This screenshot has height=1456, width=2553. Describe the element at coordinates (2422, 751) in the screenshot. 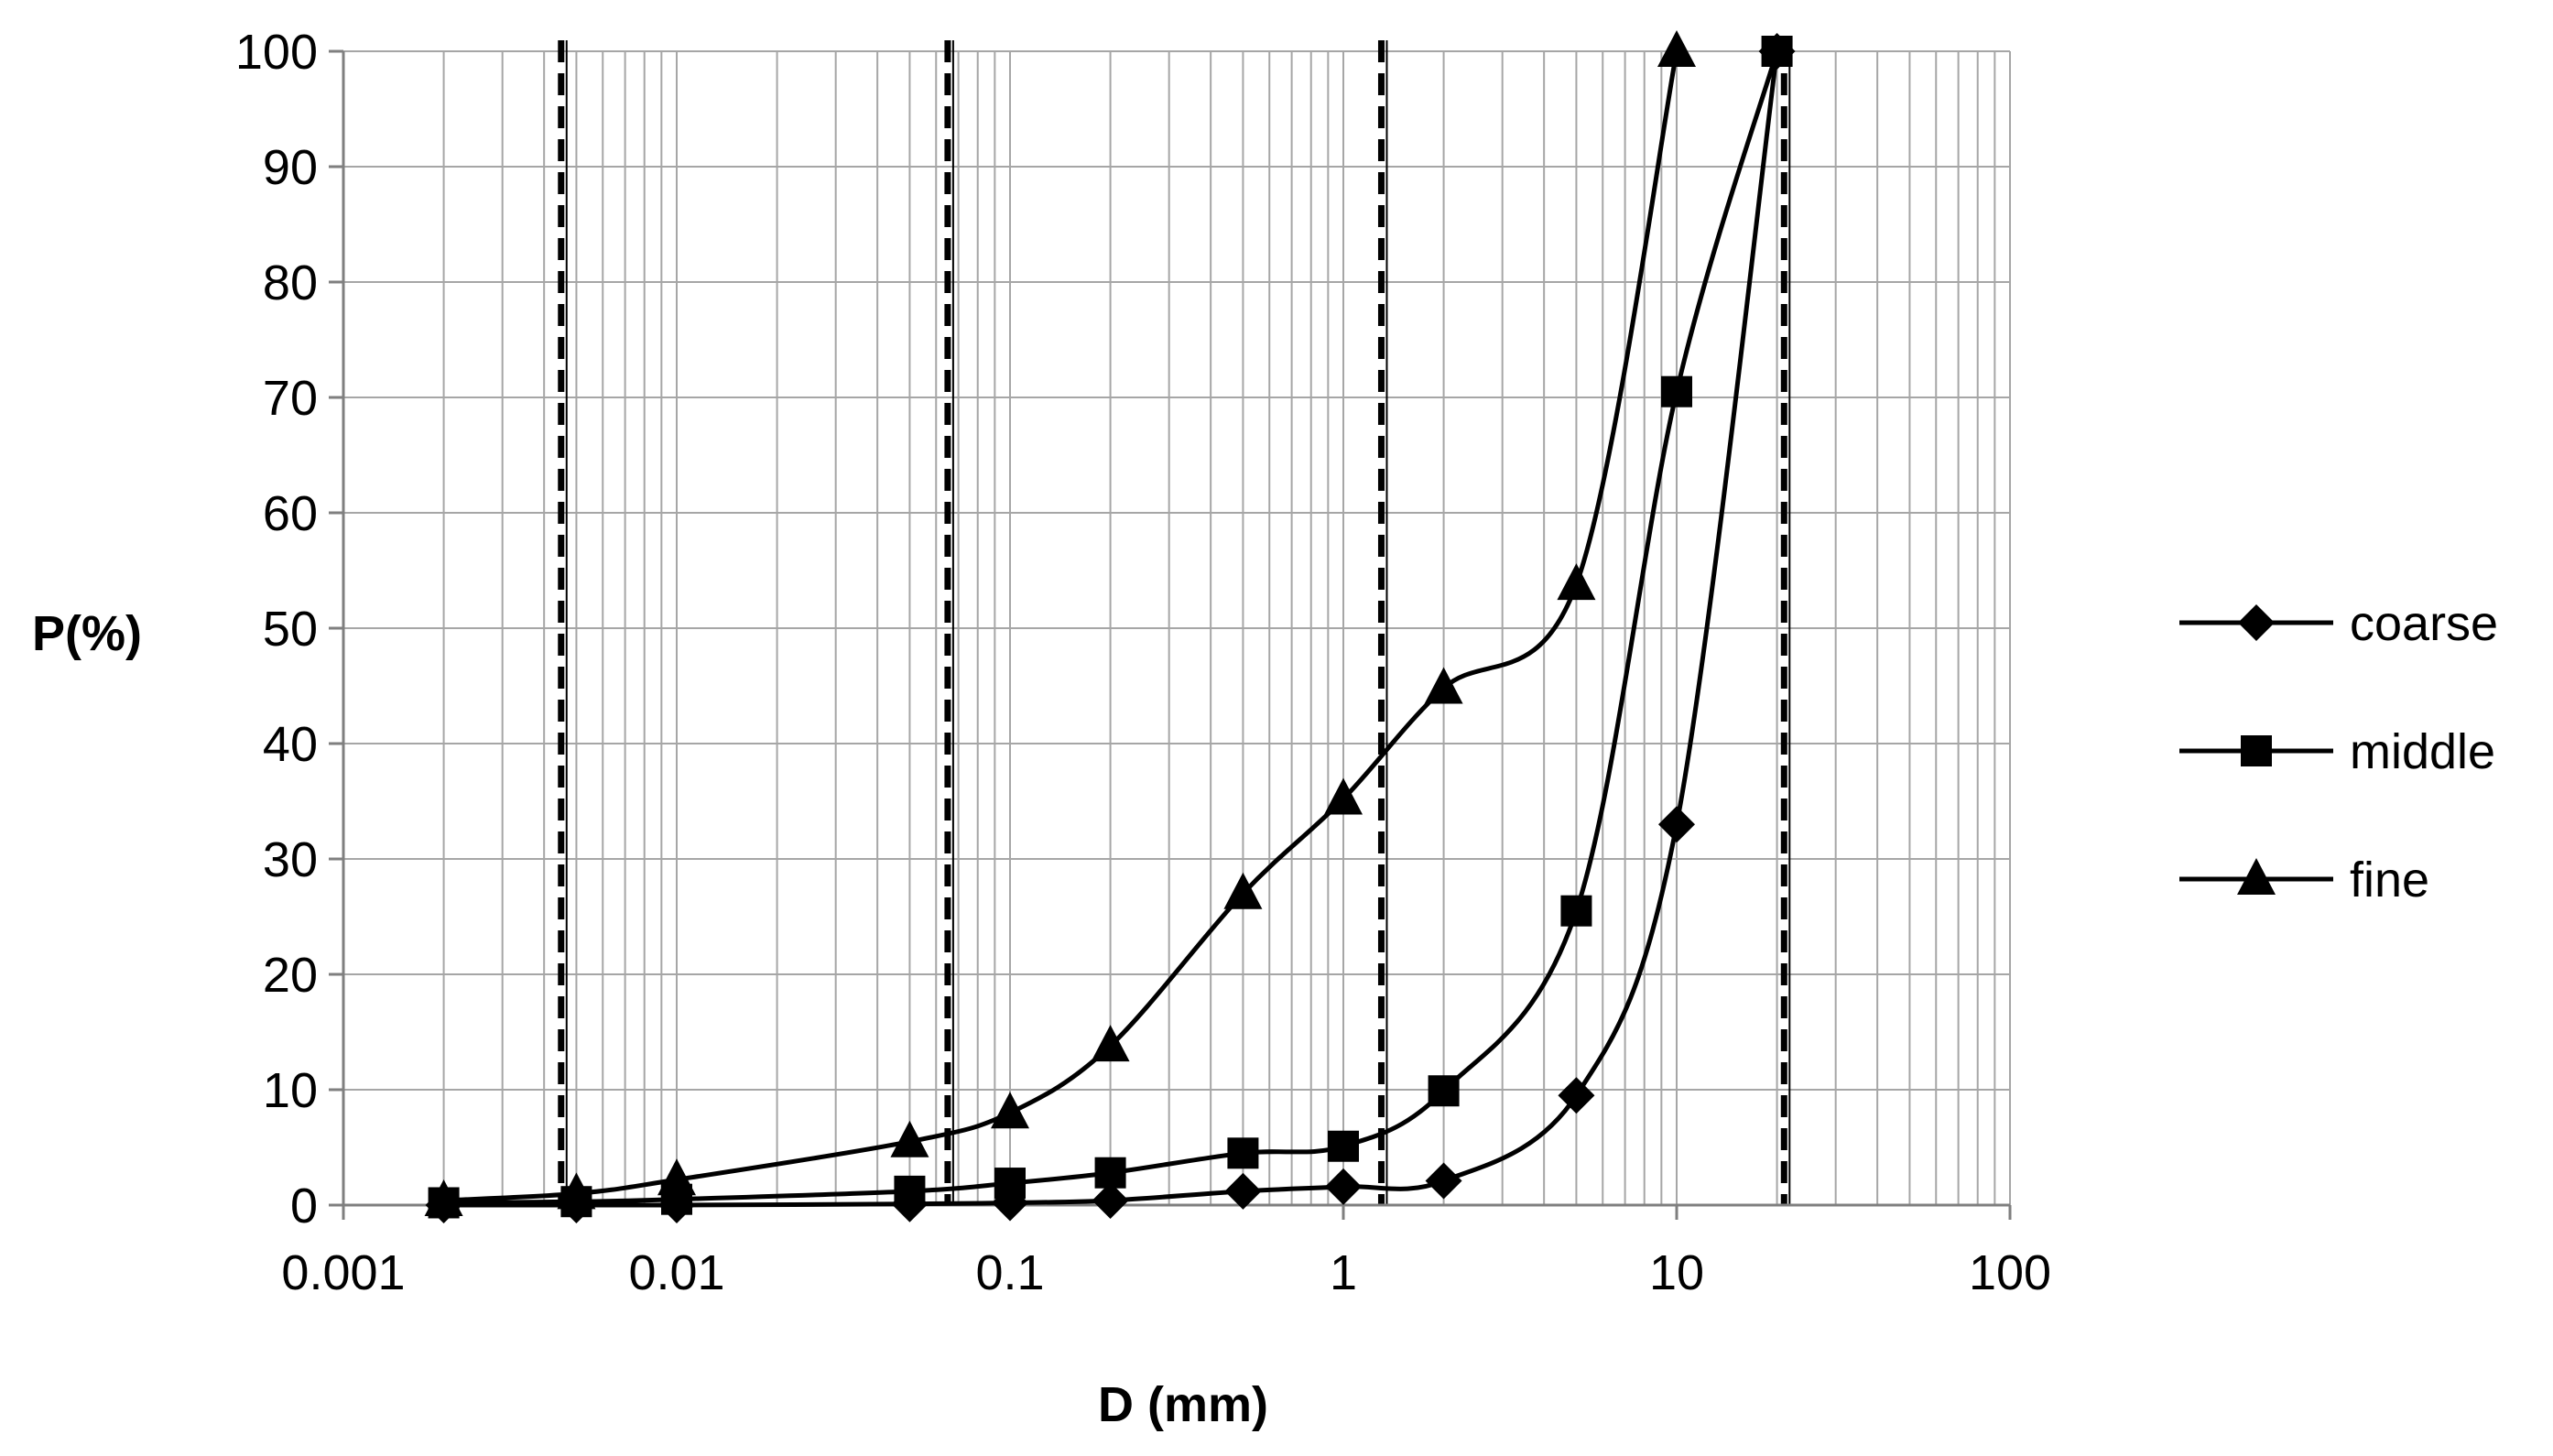

I see `legend-label-middle: middle` at that location.